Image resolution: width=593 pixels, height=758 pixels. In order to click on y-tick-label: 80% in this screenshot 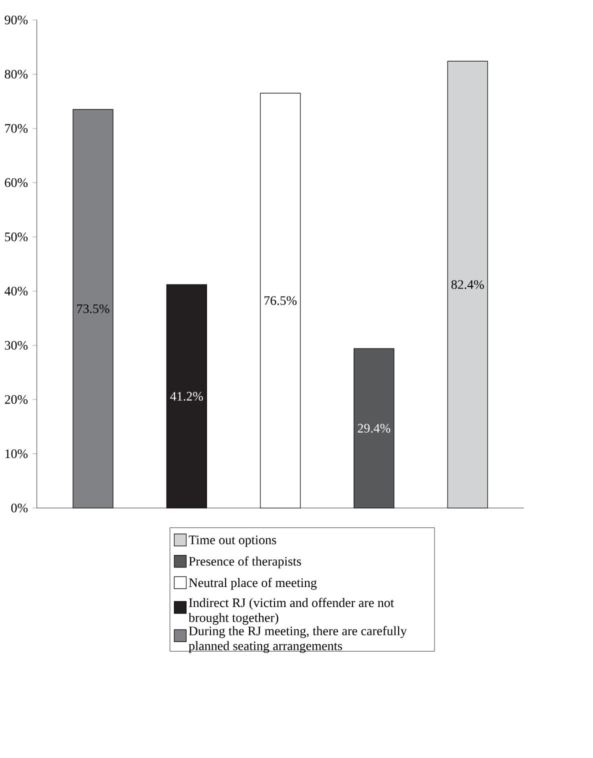, I will do `click(16, 74)`.